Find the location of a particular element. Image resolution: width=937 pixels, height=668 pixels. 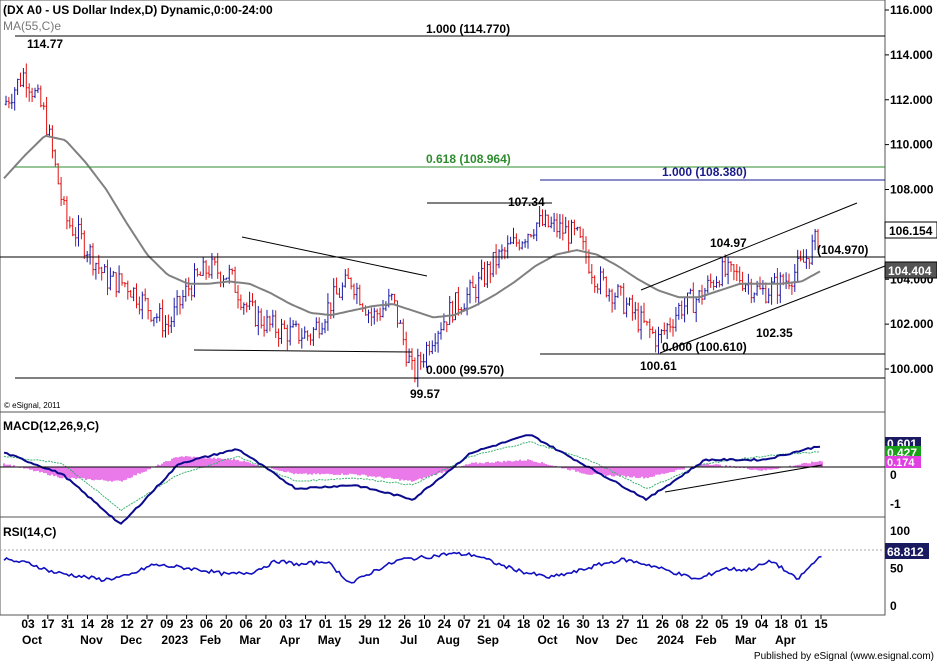

channel-upper is located at coordinates (749, 246).